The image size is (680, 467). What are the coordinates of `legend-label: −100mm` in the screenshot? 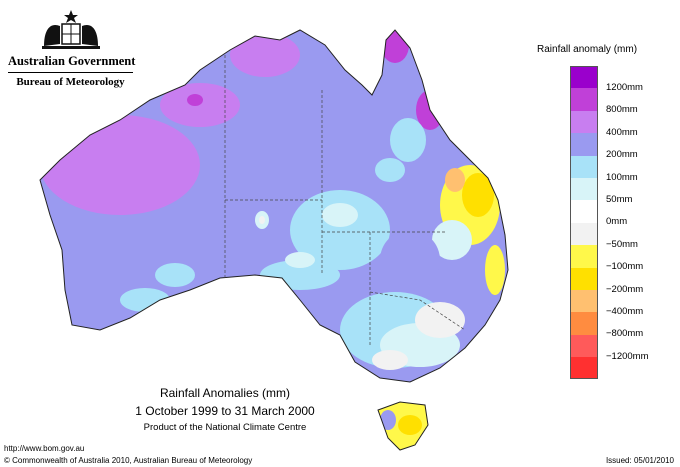 It's located at (625, 267).